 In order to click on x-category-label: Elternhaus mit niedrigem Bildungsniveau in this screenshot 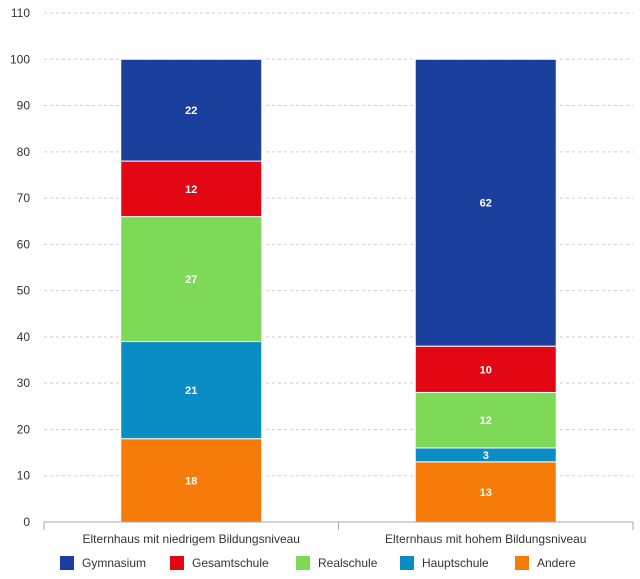, I will do `click(191, 539)`.